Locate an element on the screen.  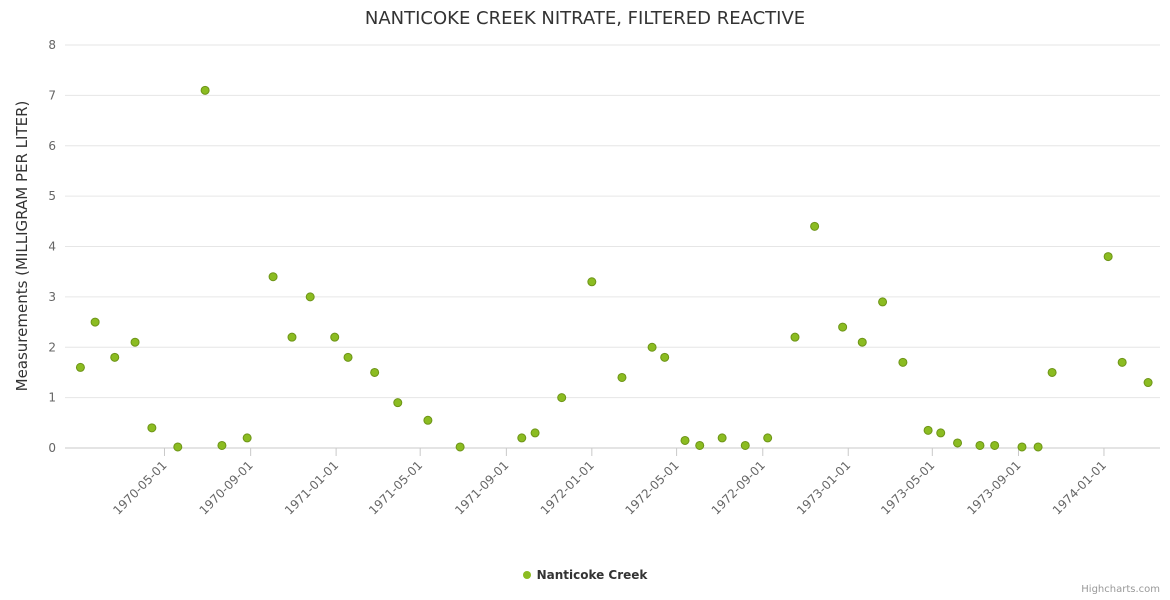
x-tick-label: 1973-01-01 is located at coordinates (823, 487).